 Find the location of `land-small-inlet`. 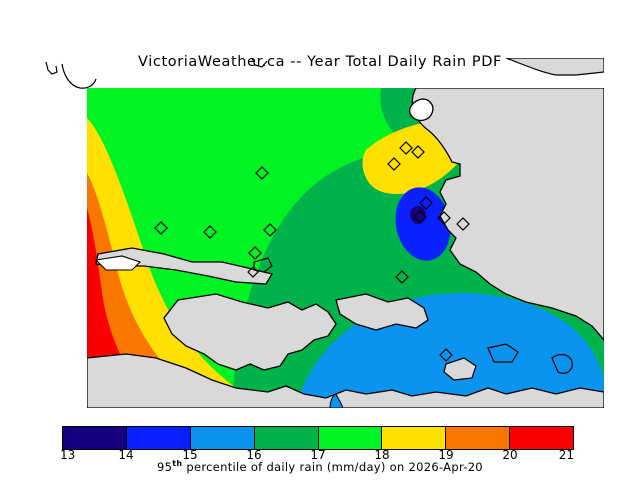

land-small-inlet is located at coordinates (421, 110).